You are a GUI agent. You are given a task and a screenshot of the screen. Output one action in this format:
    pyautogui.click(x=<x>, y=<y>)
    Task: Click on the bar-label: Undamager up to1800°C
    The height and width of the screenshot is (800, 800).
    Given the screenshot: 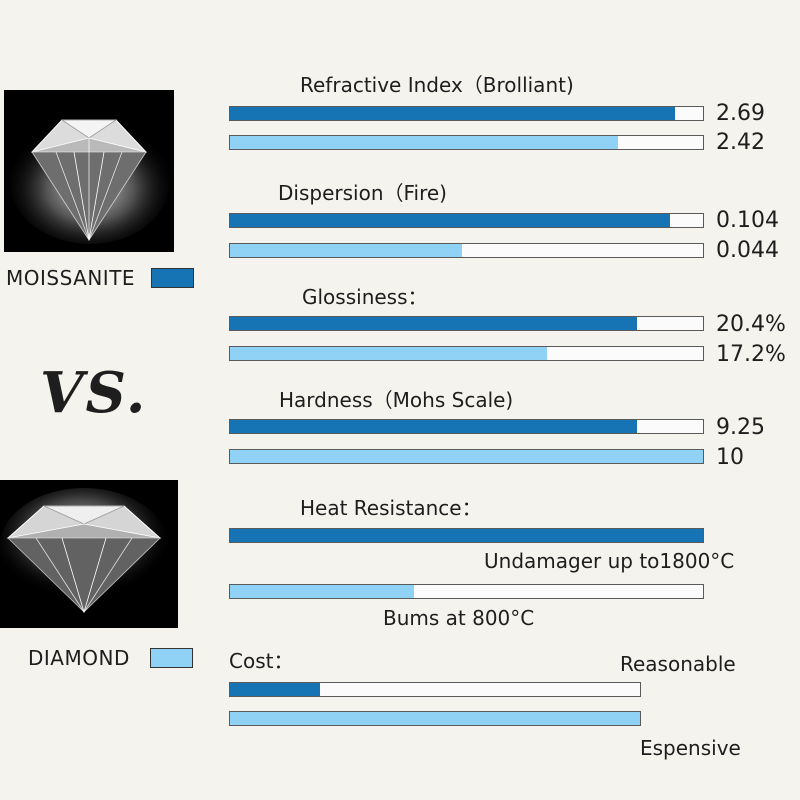 What is the action you would take?
    pyautogui.click(x=609, y=561)
    